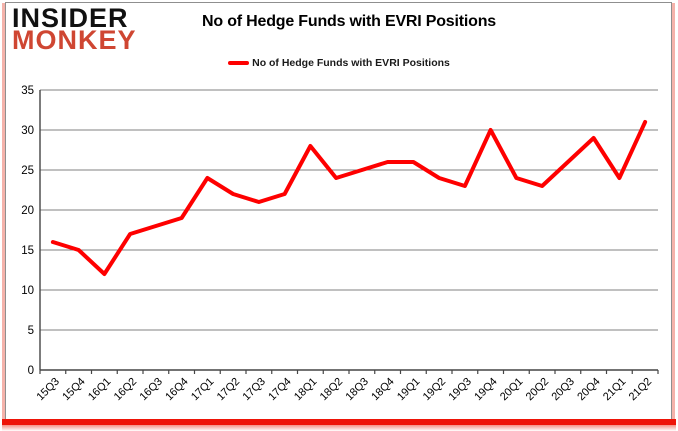 The height and width of the screenshot is (431, 678). I want to click on x-axis-tick-label: 15Q3, so click(48, 390).